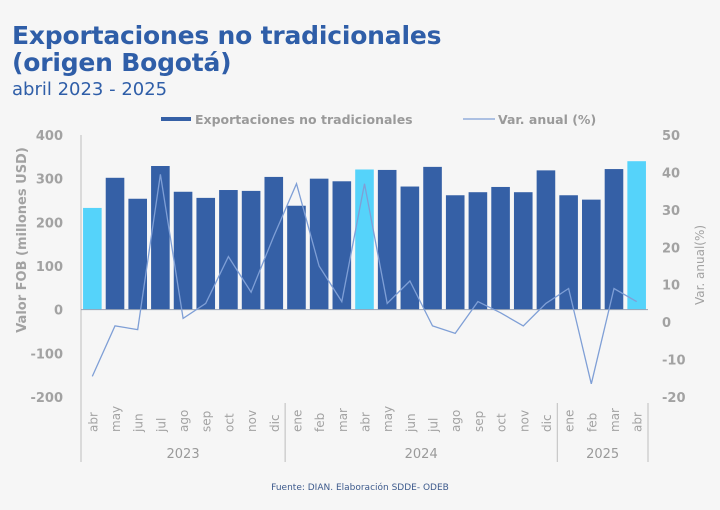 Image resolution: width=720 pixels, height=510 pixels. What do you see at coordinates (674, 361) in the screenshot?
I see `y2-tick-label: -10` at bounding box center [674, 361].